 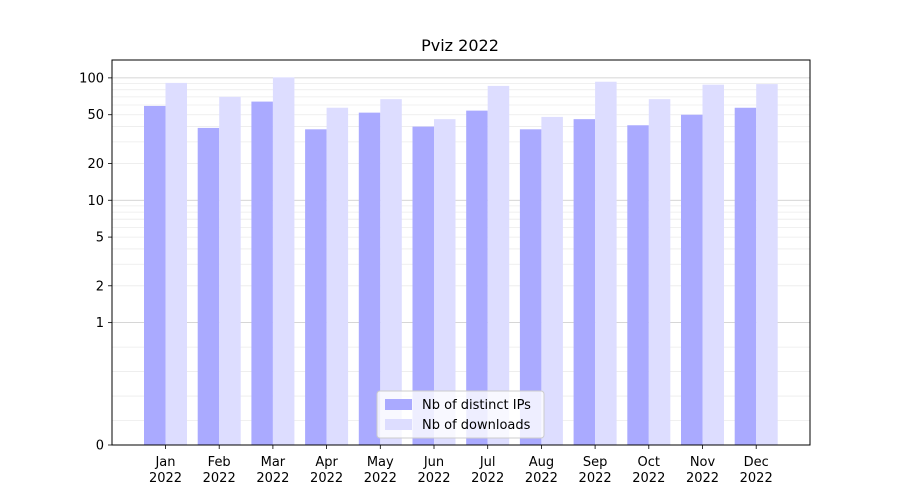 I want to click on y-tick-label: 1, so click(x=100, y=323).